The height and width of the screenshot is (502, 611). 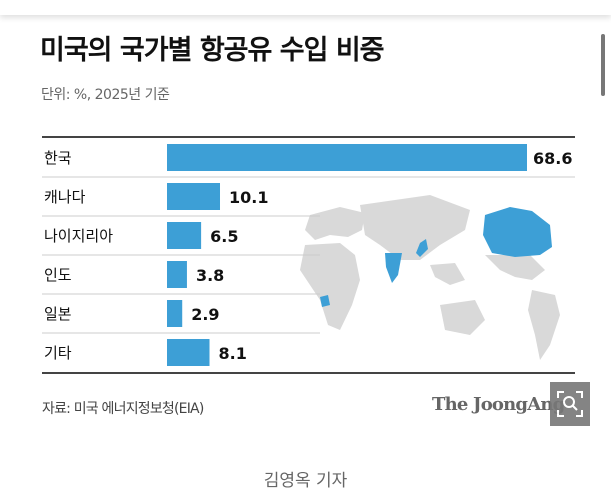 What do you see at coordinates (325, 301) in the screenshot?
I see `map-nigeria-highlight` at bounding box center [325, 301].